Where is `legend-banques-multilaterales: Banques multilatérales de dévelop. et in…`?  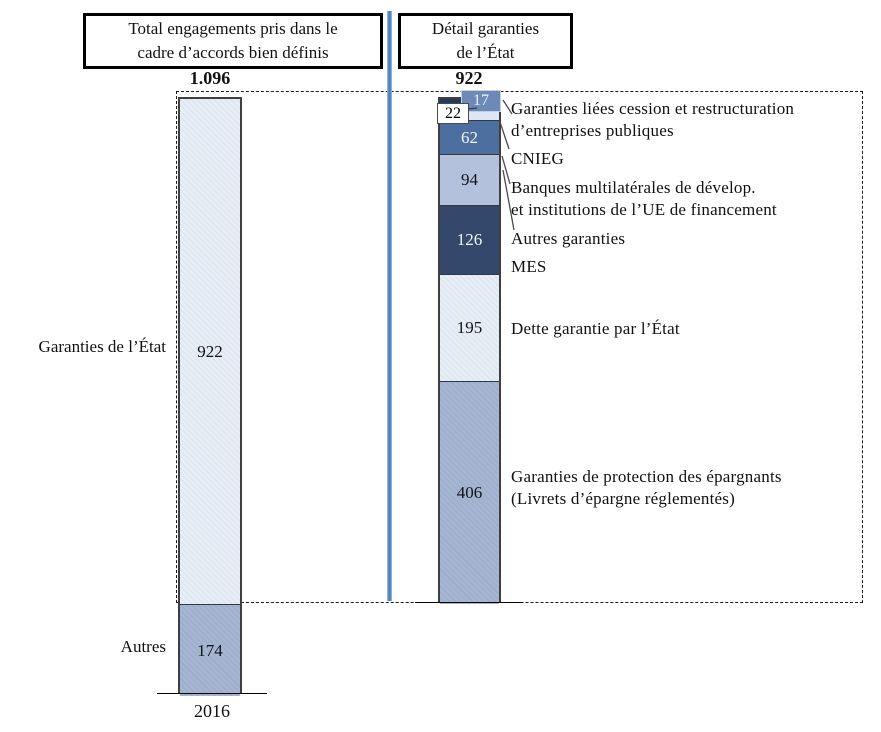
legend-banques-multilaterales: Banques multilatérales de dévelop. et in… is located at coordinates (644, 198).